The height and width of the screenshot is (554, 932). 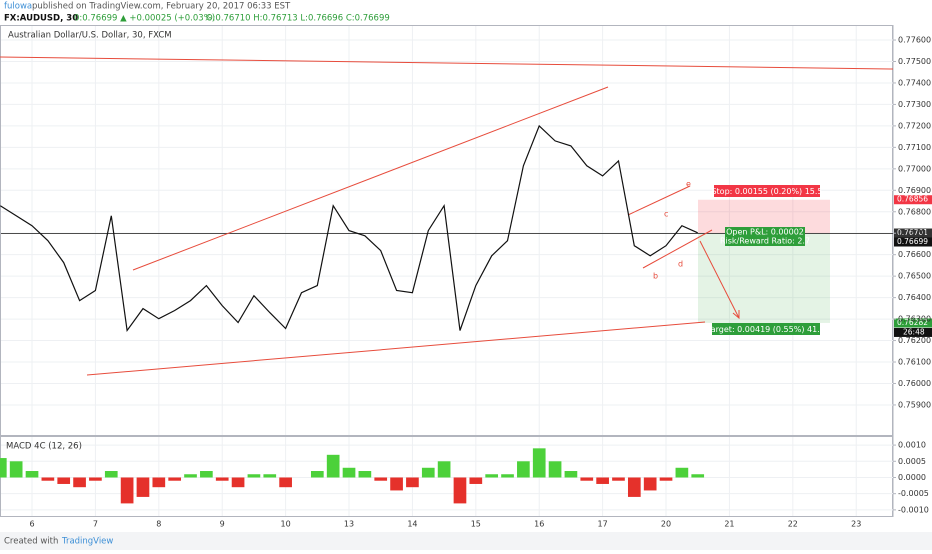 I want to click on x-tick-label: 13, so click(x=349, y=524).